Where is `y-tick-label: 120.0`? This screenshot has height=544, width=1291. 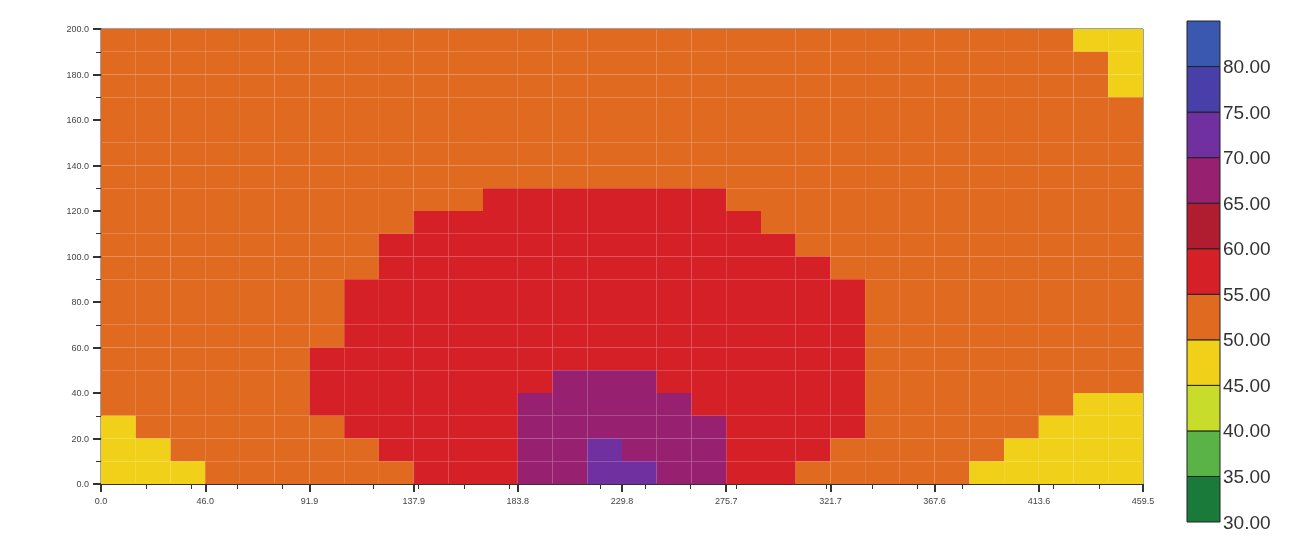
y-tick-label: 120.0 is located at coordinates (77, 211).